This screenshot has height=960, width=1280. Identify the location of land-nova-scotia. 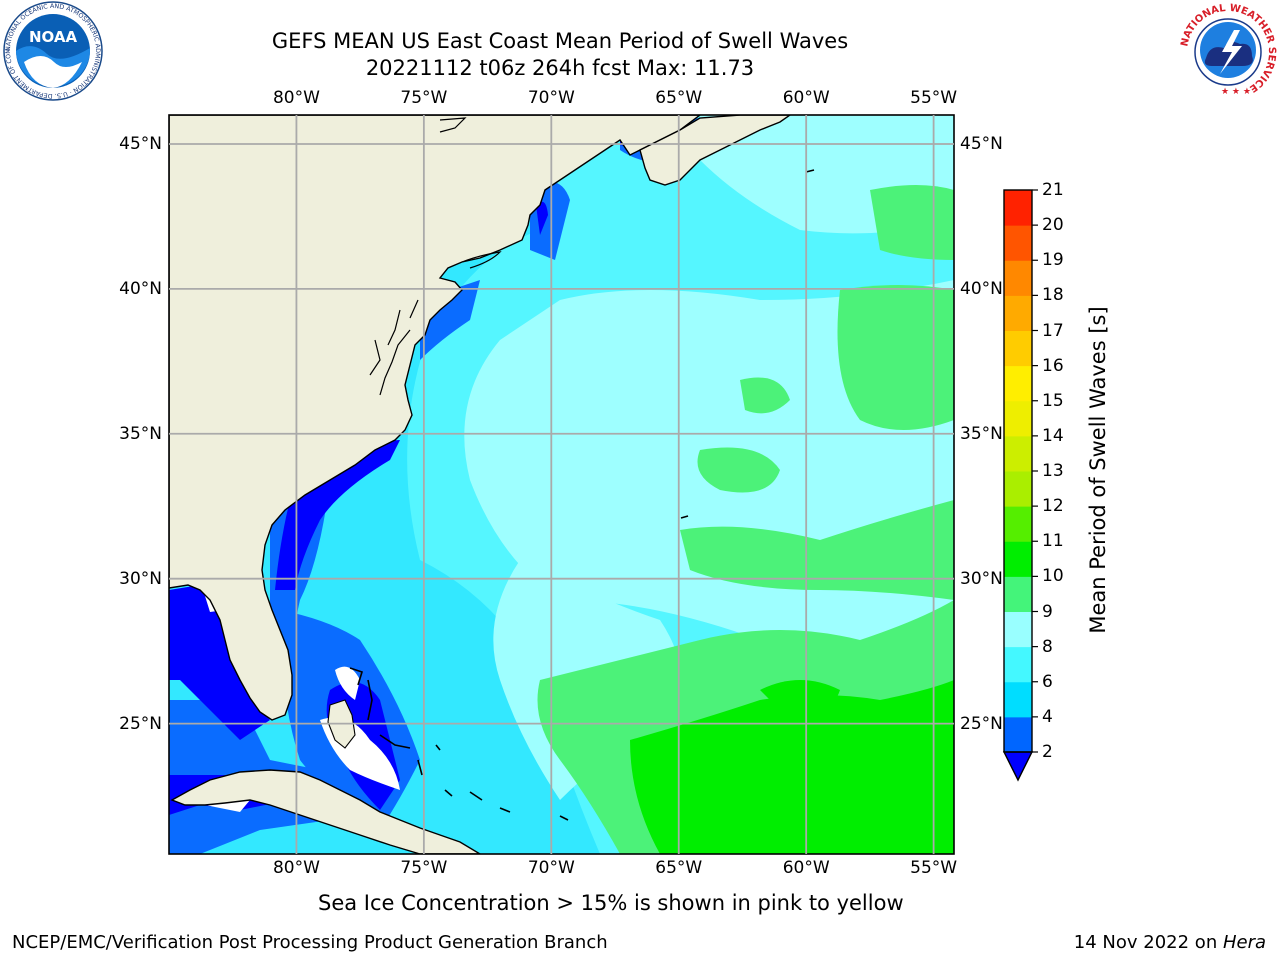
(715, 150).